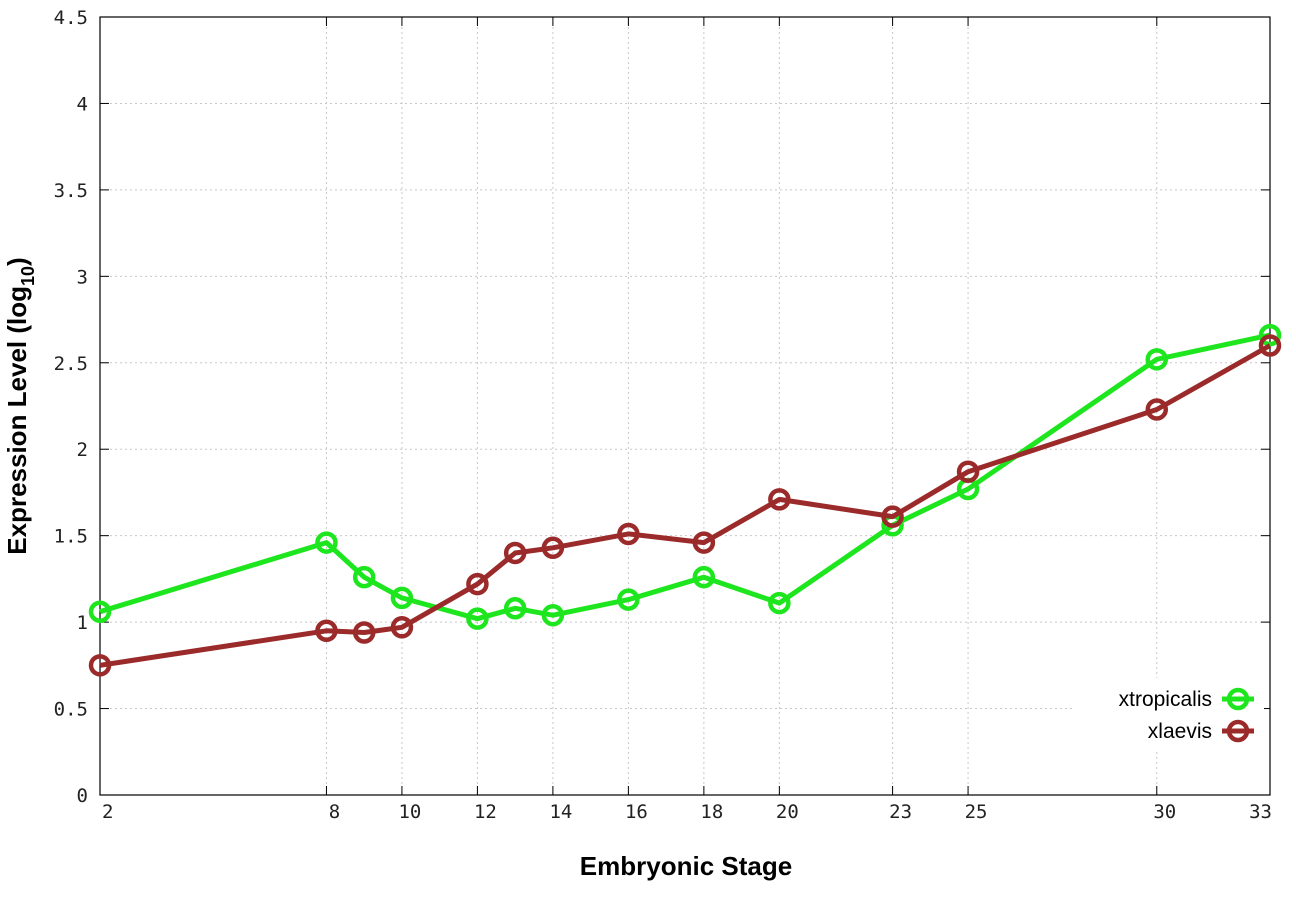 Image resolution: width=1296 pixels, height=907 pixels. What do you see at coordinates (71, 364) in the screenshot?
I see `y-tick-label: 2.5` at bounding box center [71, 364].